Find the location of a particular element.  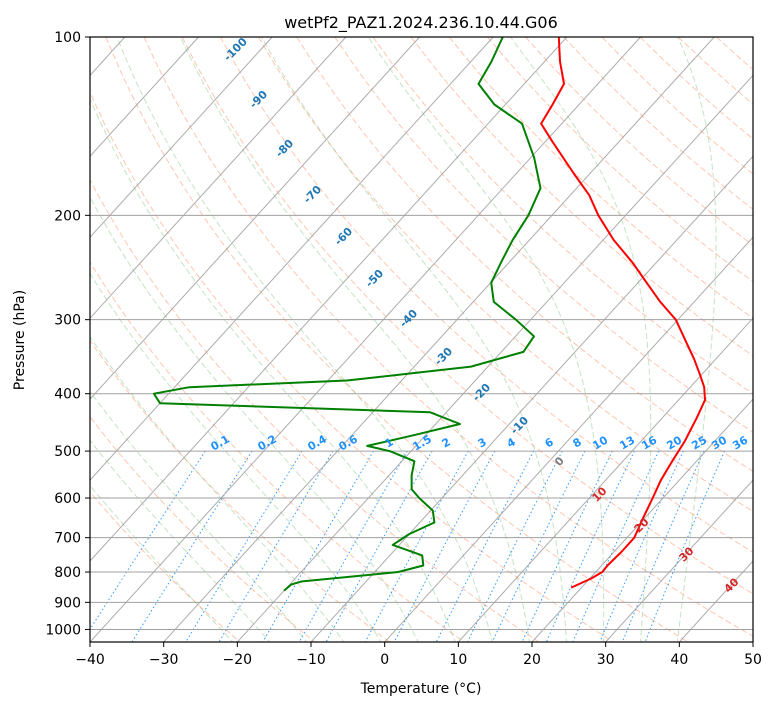

isotherm-label: -100 is located at coordinates (235, 49).